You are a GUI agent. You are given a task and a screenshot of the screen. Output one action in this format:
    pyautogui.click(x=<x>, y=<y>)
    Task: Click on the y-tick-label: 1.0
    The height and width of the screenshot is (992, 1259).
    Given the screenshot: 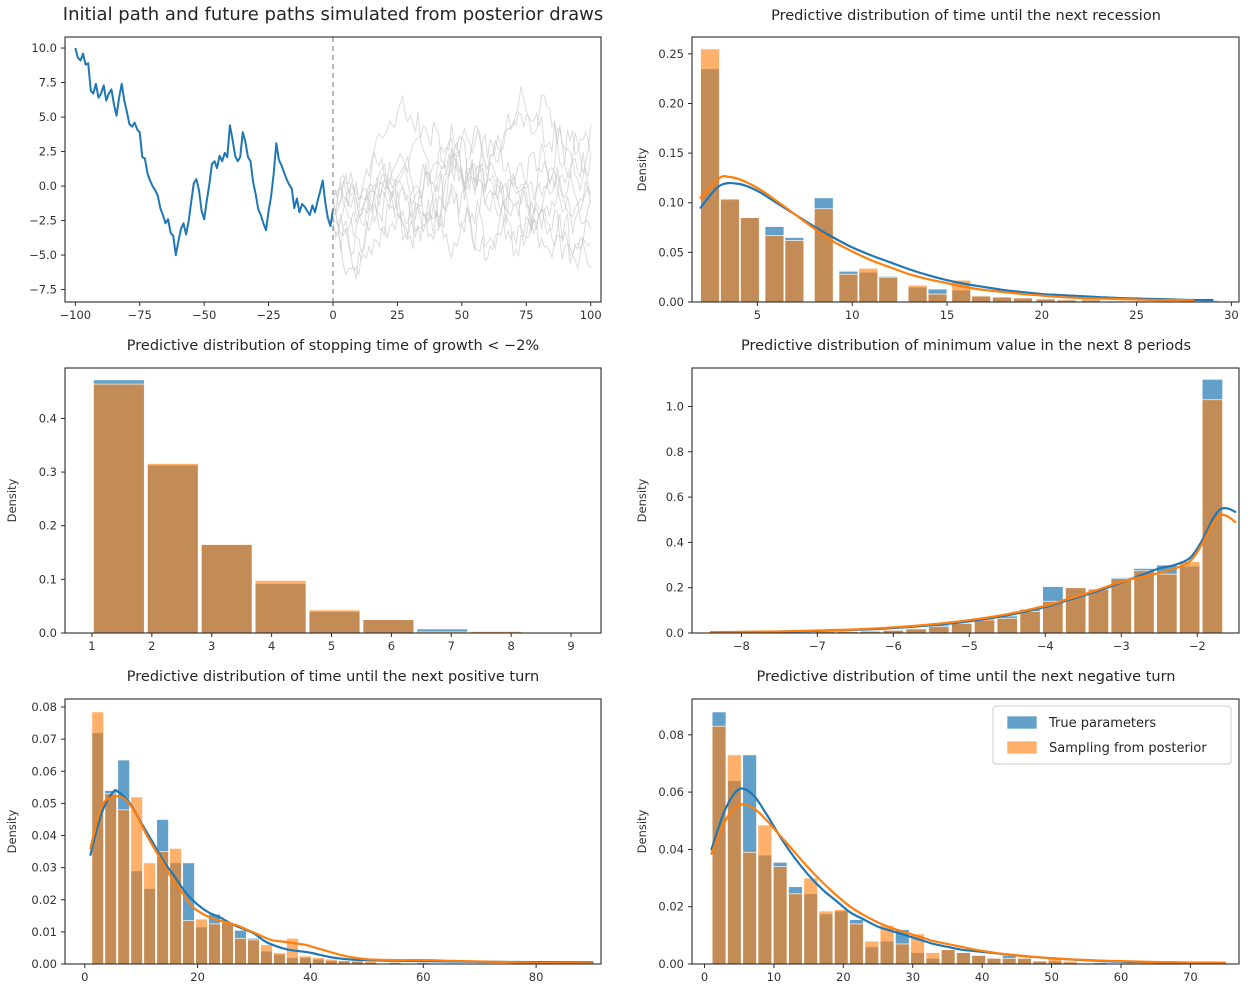 What is the action you would take?
    pyautogui.click(x=675, y=407)
    